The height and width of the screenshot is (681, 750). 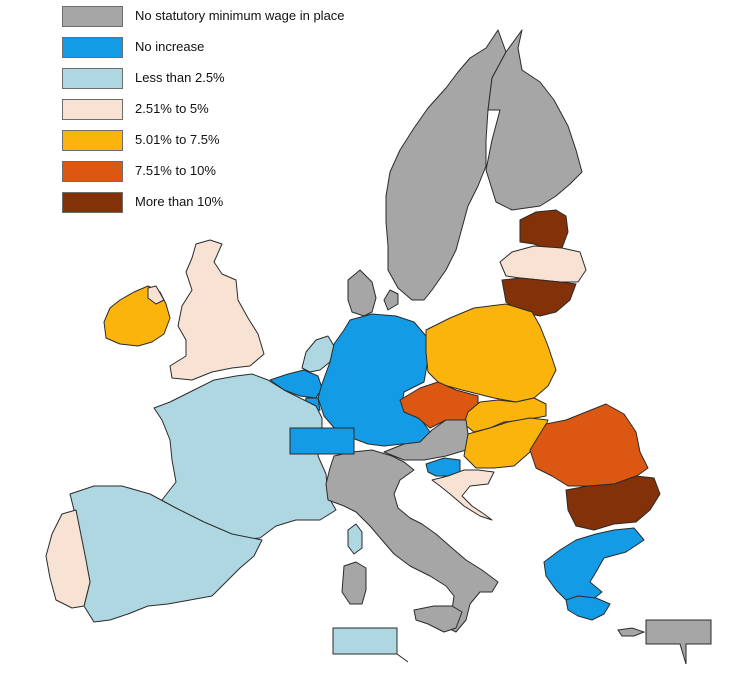 What do you see at coordinates (373, 293) in the screenshot?
I see `region-denmark` at bounding box center [373, 293].